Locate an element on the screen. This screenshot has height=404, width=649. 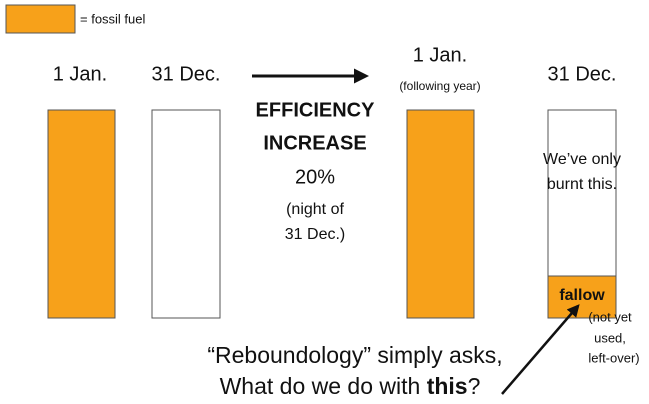
empty-bar is located at coordinates (186, 214).